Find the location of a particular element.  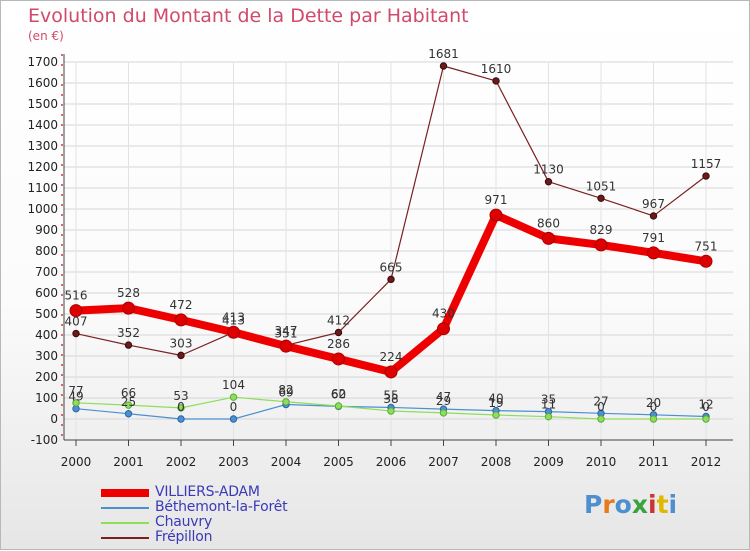

y-tick-label: 1700 is located at coordinates (42, 62).